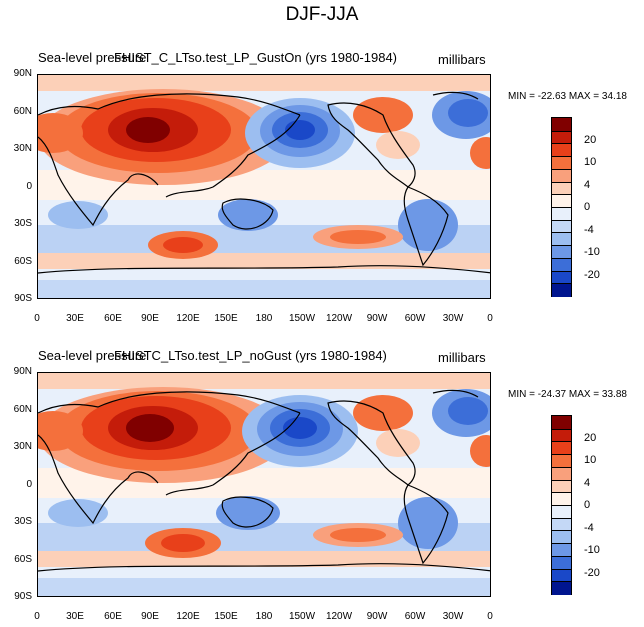 This screenshot has height=627, width=644. What do you see at coordinates (183, 245) in the screenshot?
I see `indian-ocean-high-core` at bounding box center [183, 245].